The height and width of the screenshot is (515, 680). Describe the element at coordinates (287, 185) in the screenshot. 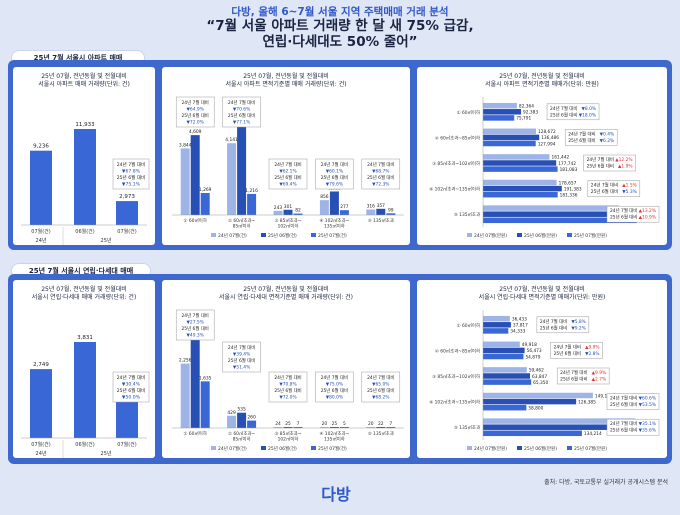

I see `callout-text: ▼69.4%` at that location.